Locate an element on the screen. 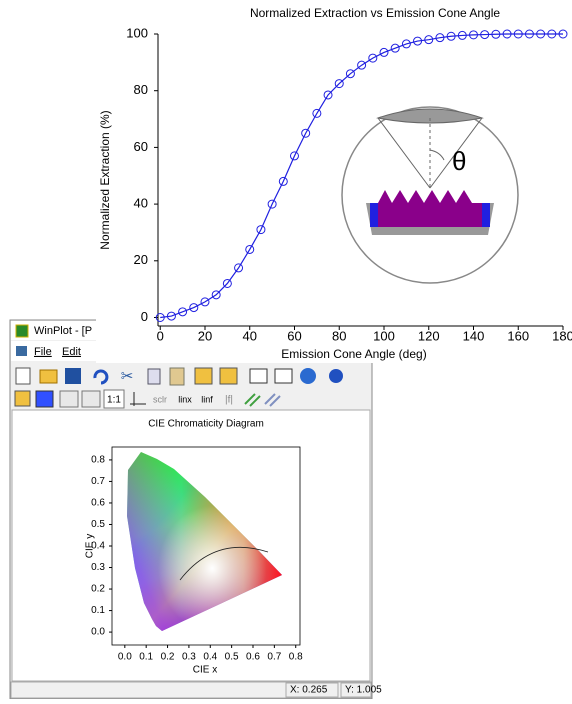 Image resolution: width=572 pixels, height=704 pixels. x-tick-label: 0 is located at coordinates (160, 335).